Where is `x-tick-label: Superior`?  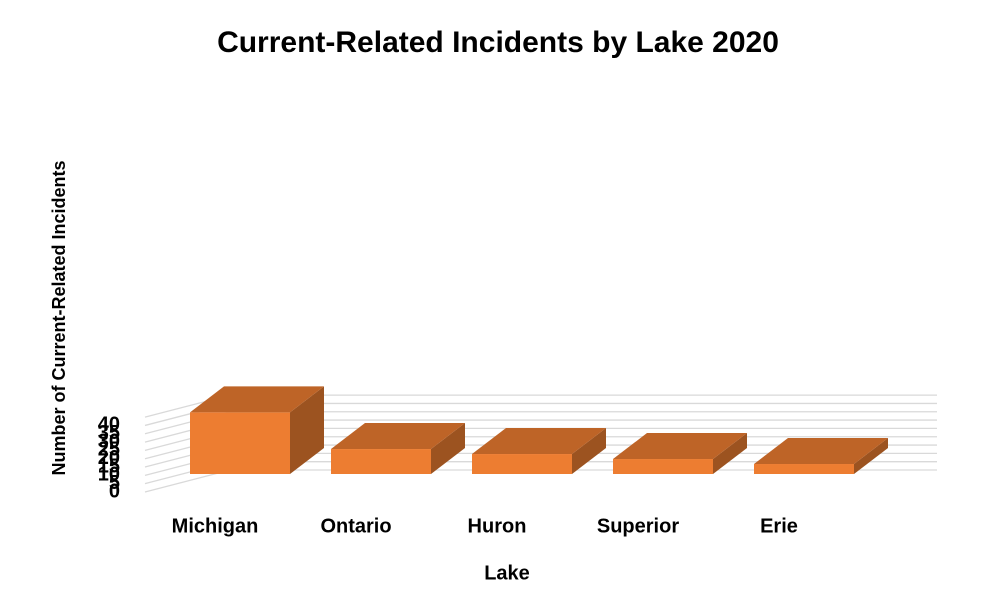 x-tick-label: Superior is located at coordinates (638, 526).